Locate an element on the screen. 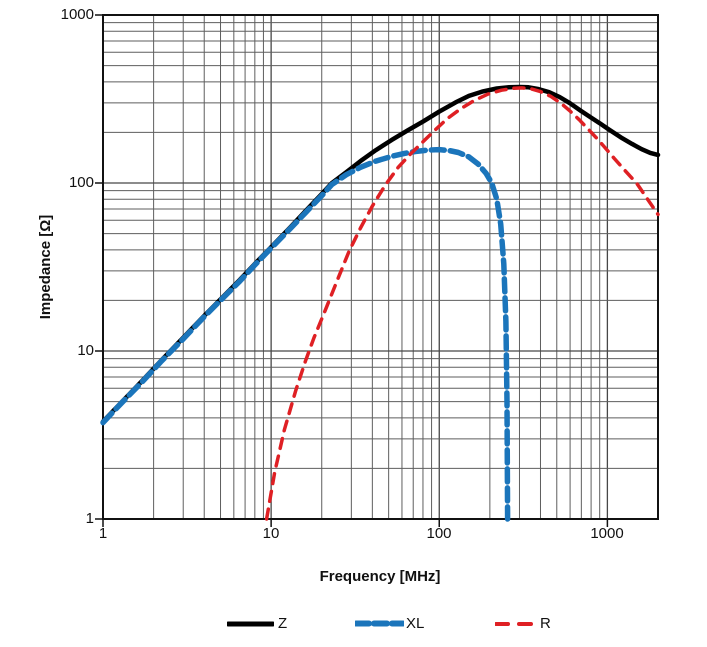 This screenshot has height=647, width=707. legend-label-r: R is located at coordinates (545, 623).